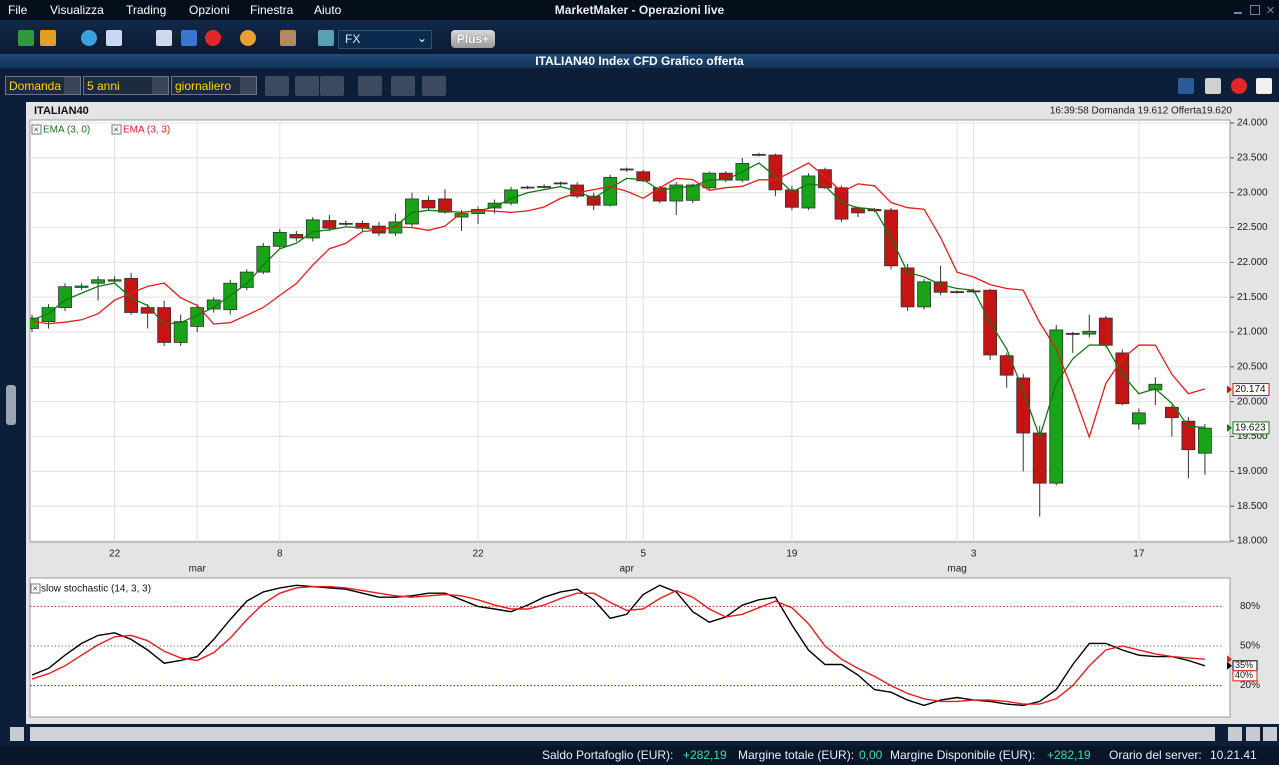 This screenshot has height=765, width=1279. I want to click on y-tick-label: 21.000, so click(1252, 332).